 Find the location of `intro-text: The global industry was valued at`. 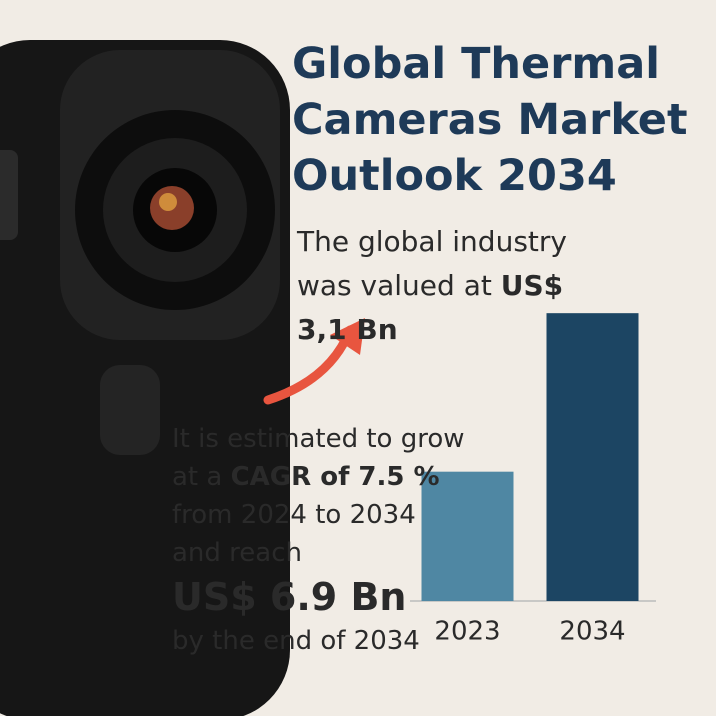

intro-text: The global industry was valued at is located at coordinates (432, 263).